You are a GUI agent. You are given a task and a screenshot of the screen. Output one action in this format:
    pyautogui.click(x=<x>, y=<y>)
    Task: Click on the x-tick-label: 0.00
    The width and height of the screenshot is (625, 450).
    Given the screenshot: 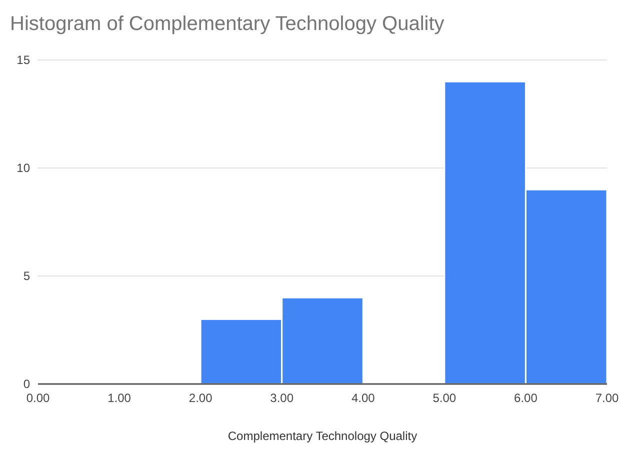 What is the action you would take?
    pyautogui.click(x=38, y=398)
    